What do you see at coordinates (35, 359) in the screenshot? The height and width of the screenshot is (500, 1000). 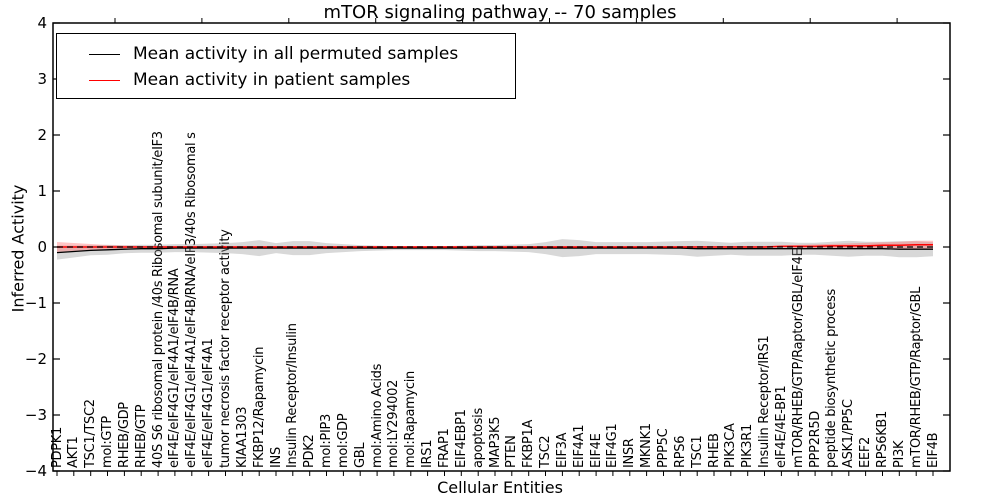 I see `y-tick-label: −2` at bounding box center [35, 359].